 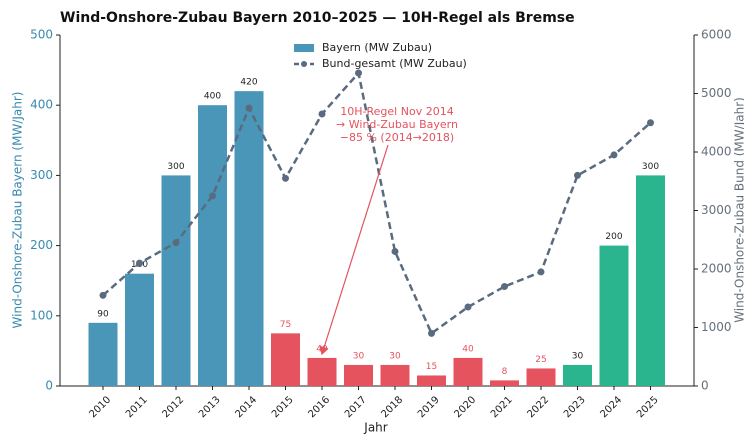 I want to click on legend-label: Bayern (MW Zubau), so click(x=377, y=47).